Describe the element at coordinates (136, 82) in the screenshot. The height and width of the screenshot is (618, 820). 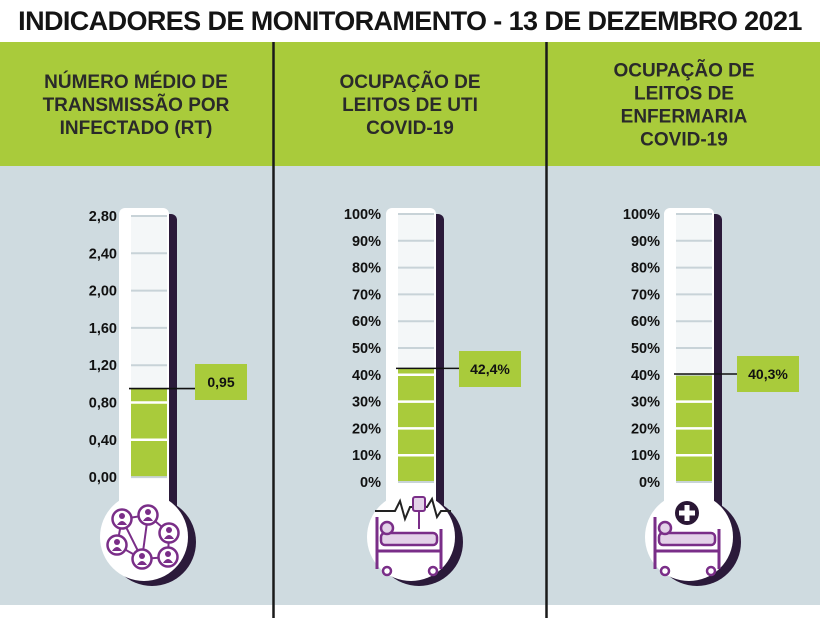
I see `panel-header-line: NÚMERO MÉDIO DE` at that location.